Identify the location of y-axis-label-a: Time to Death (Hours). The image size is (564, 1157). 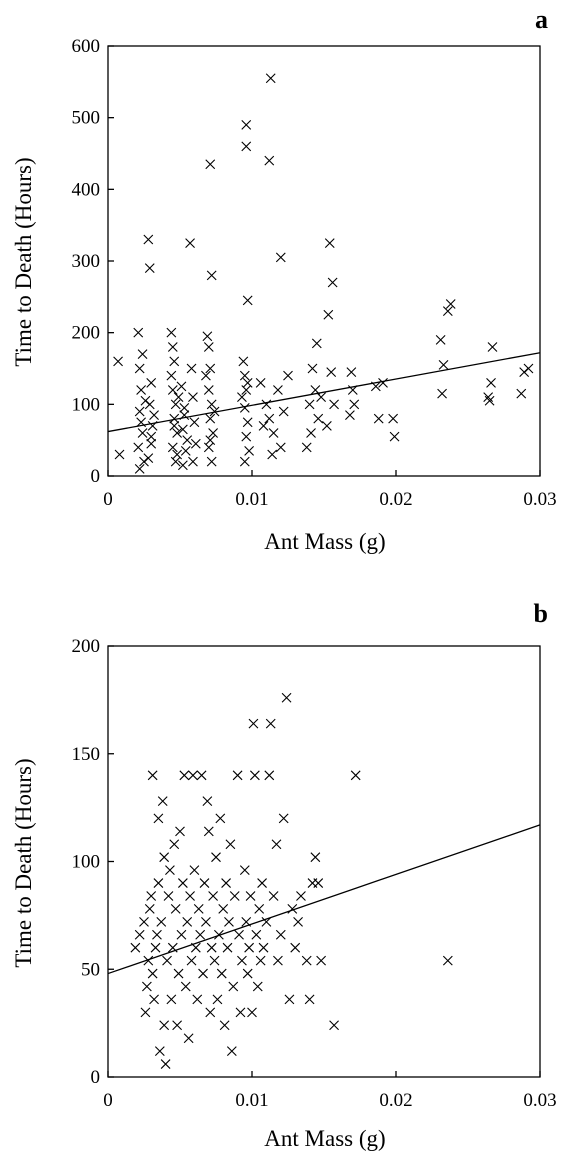
(23, 261).